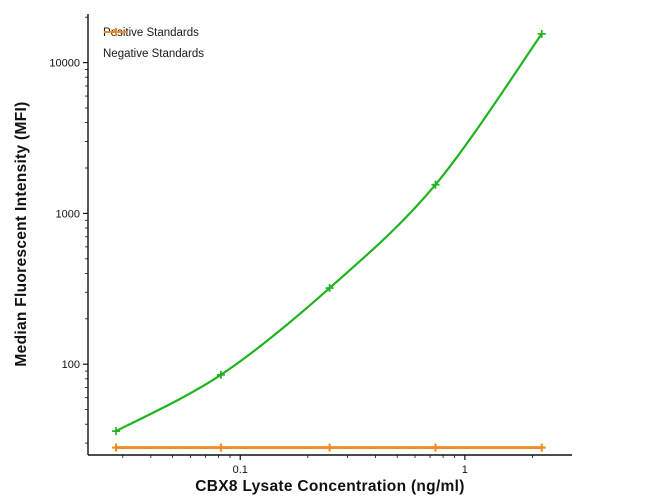 The image size is (650, 502). What do you see at coordinates (154, 54) in the screenshot?
I see `legend-label-negative: Negative Standards` at bounding box center [154, 54].